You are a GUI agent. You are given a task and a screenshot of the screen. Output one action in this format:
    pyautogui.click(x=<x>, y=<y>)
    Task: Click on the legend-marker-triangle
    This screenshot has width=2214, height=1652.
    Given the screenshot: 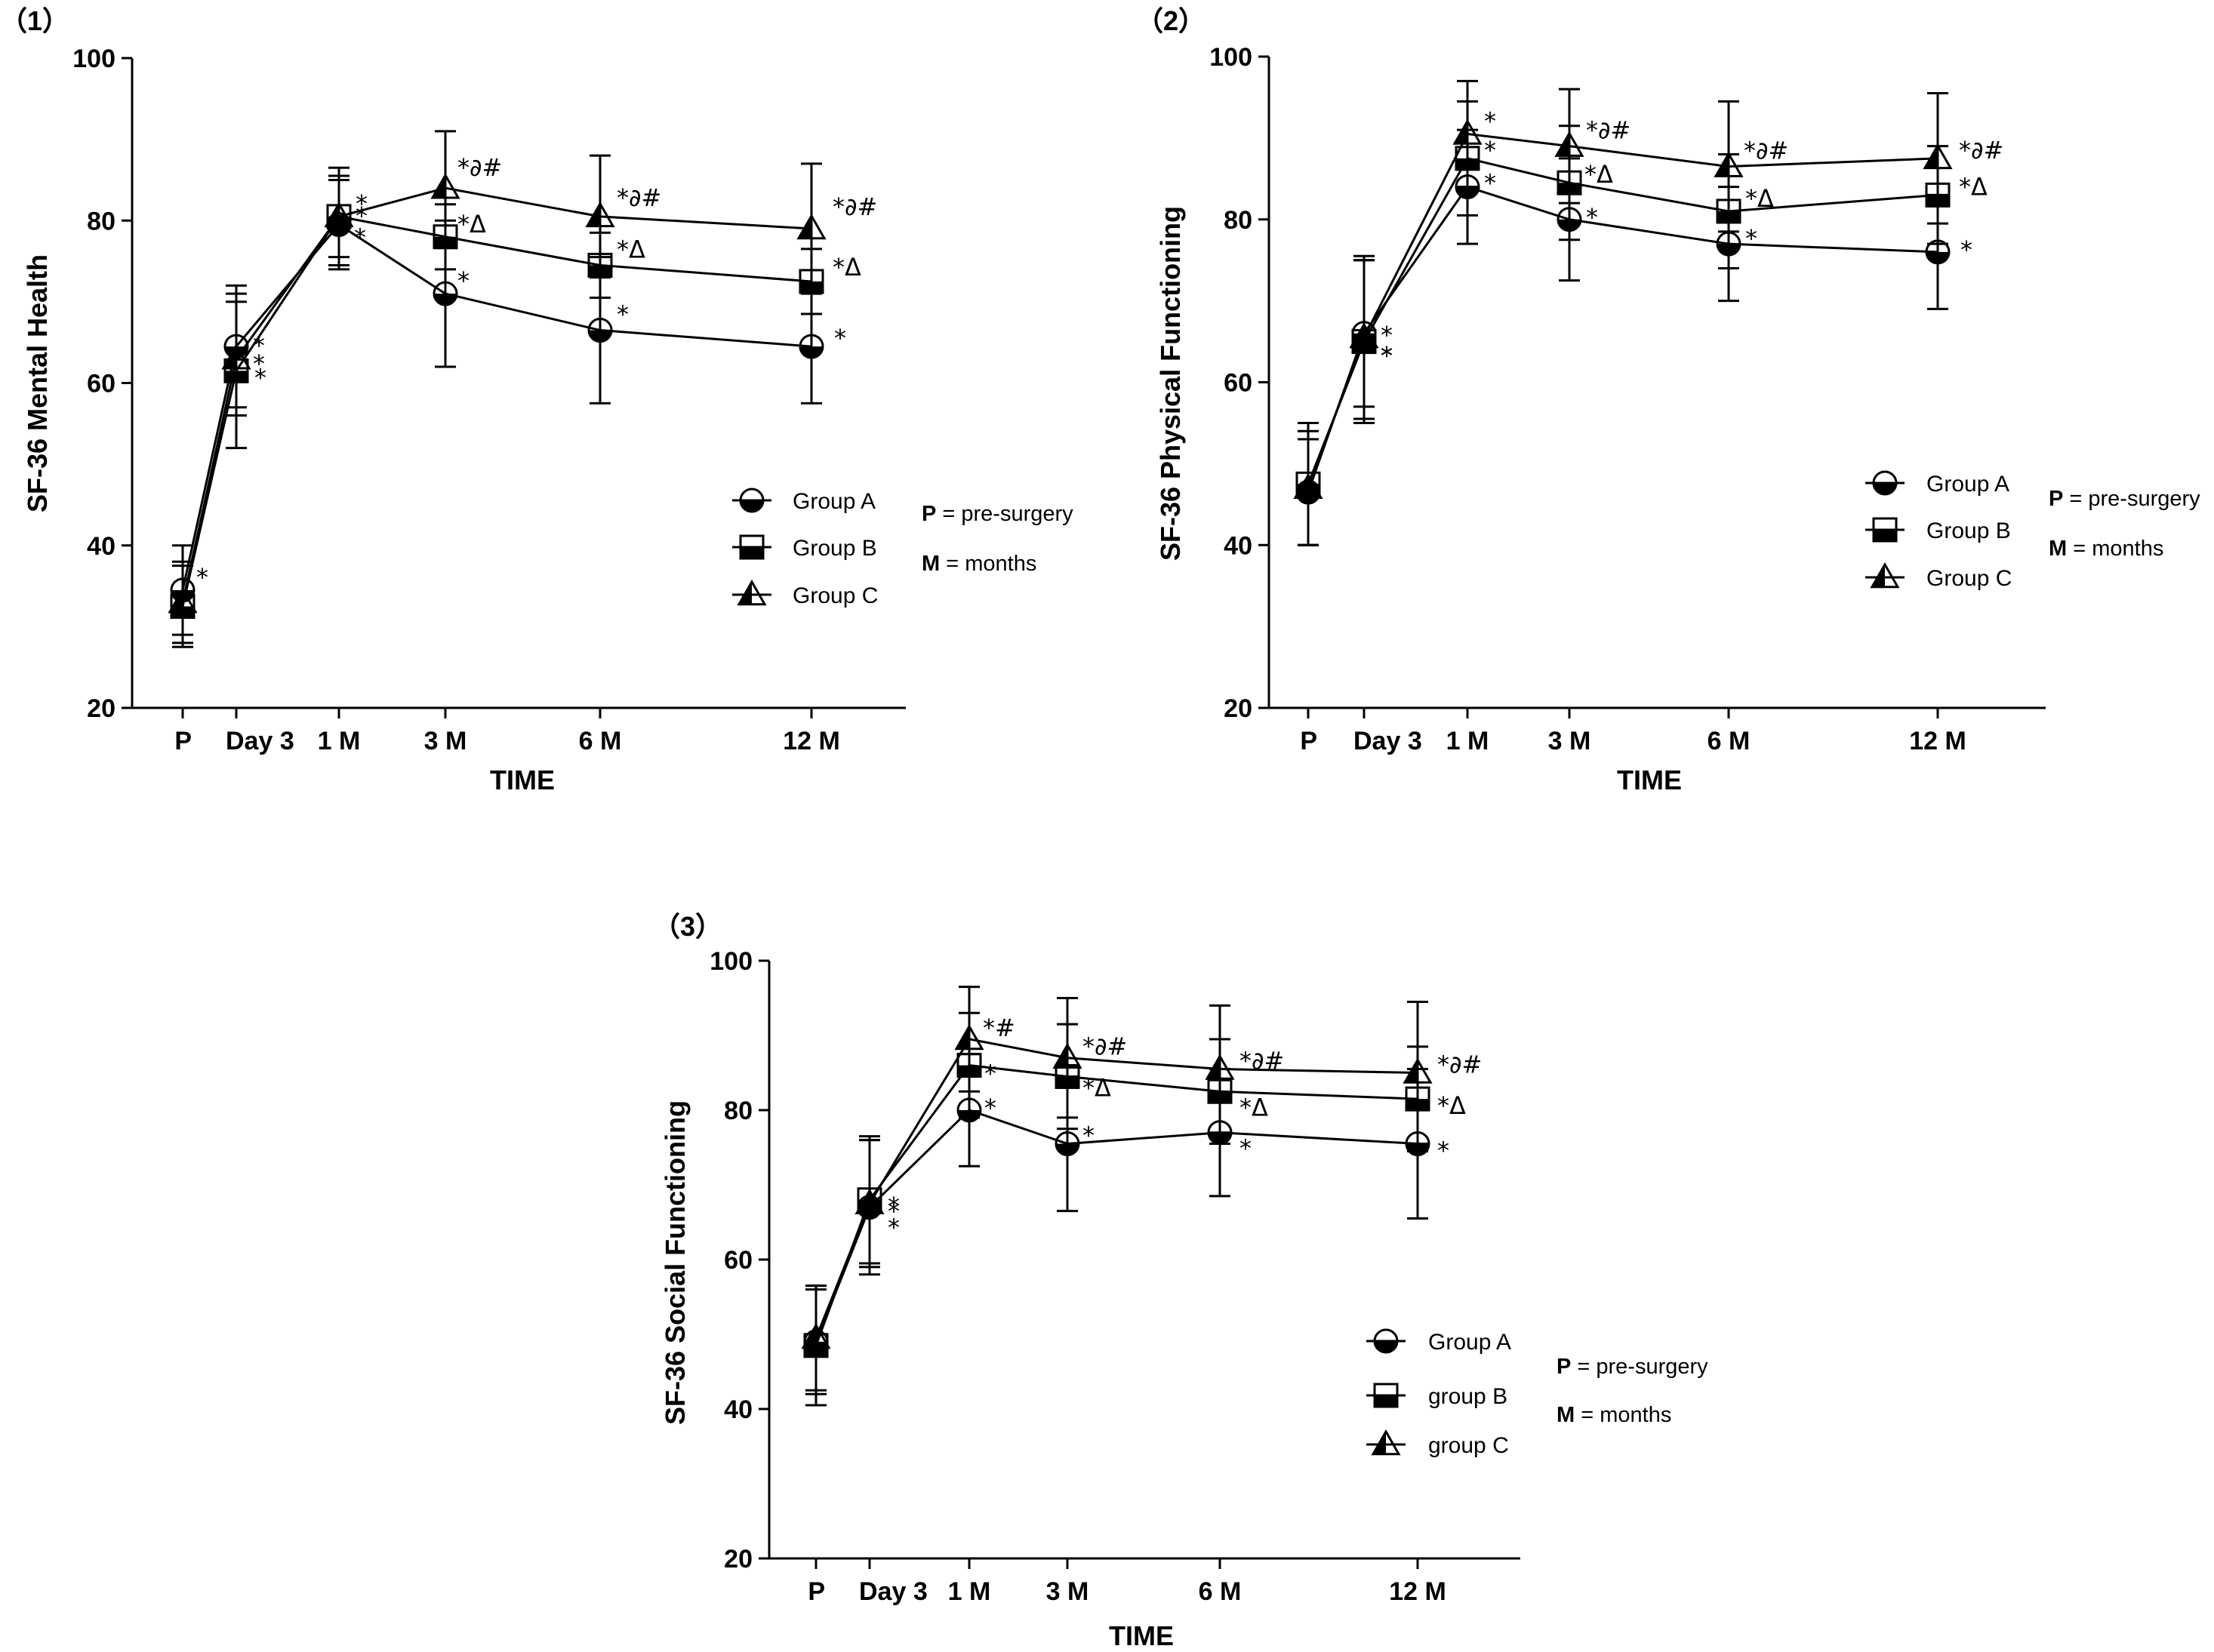 What is the action you would take?
    pyautogui.click(x=1885, y=575)
    